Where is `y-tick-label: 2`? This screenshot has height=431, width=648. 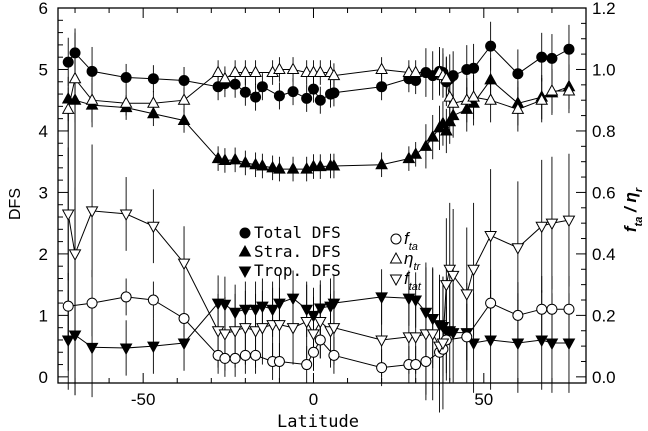 y-tick-label: 2 is located at coordinates (43, 254).